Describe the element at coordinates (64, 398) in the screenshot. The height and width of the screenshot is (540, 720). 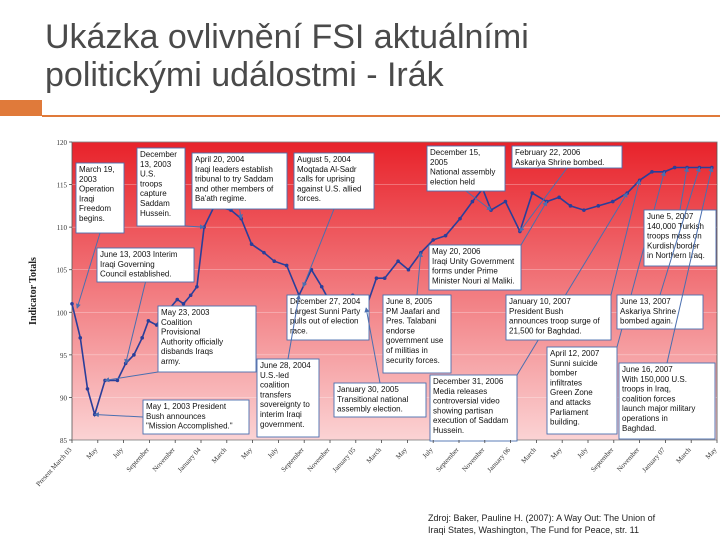
I see `y-tick-label: 90` at that location.